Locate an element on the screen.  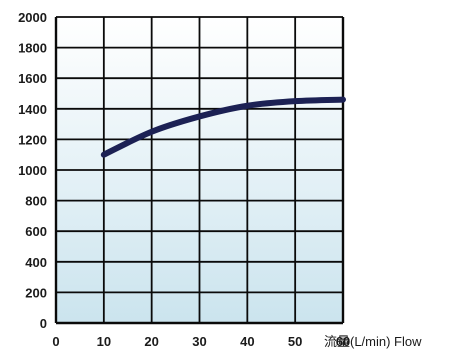
y-tick-label-200: 200 is located at coordinates (36, 292).